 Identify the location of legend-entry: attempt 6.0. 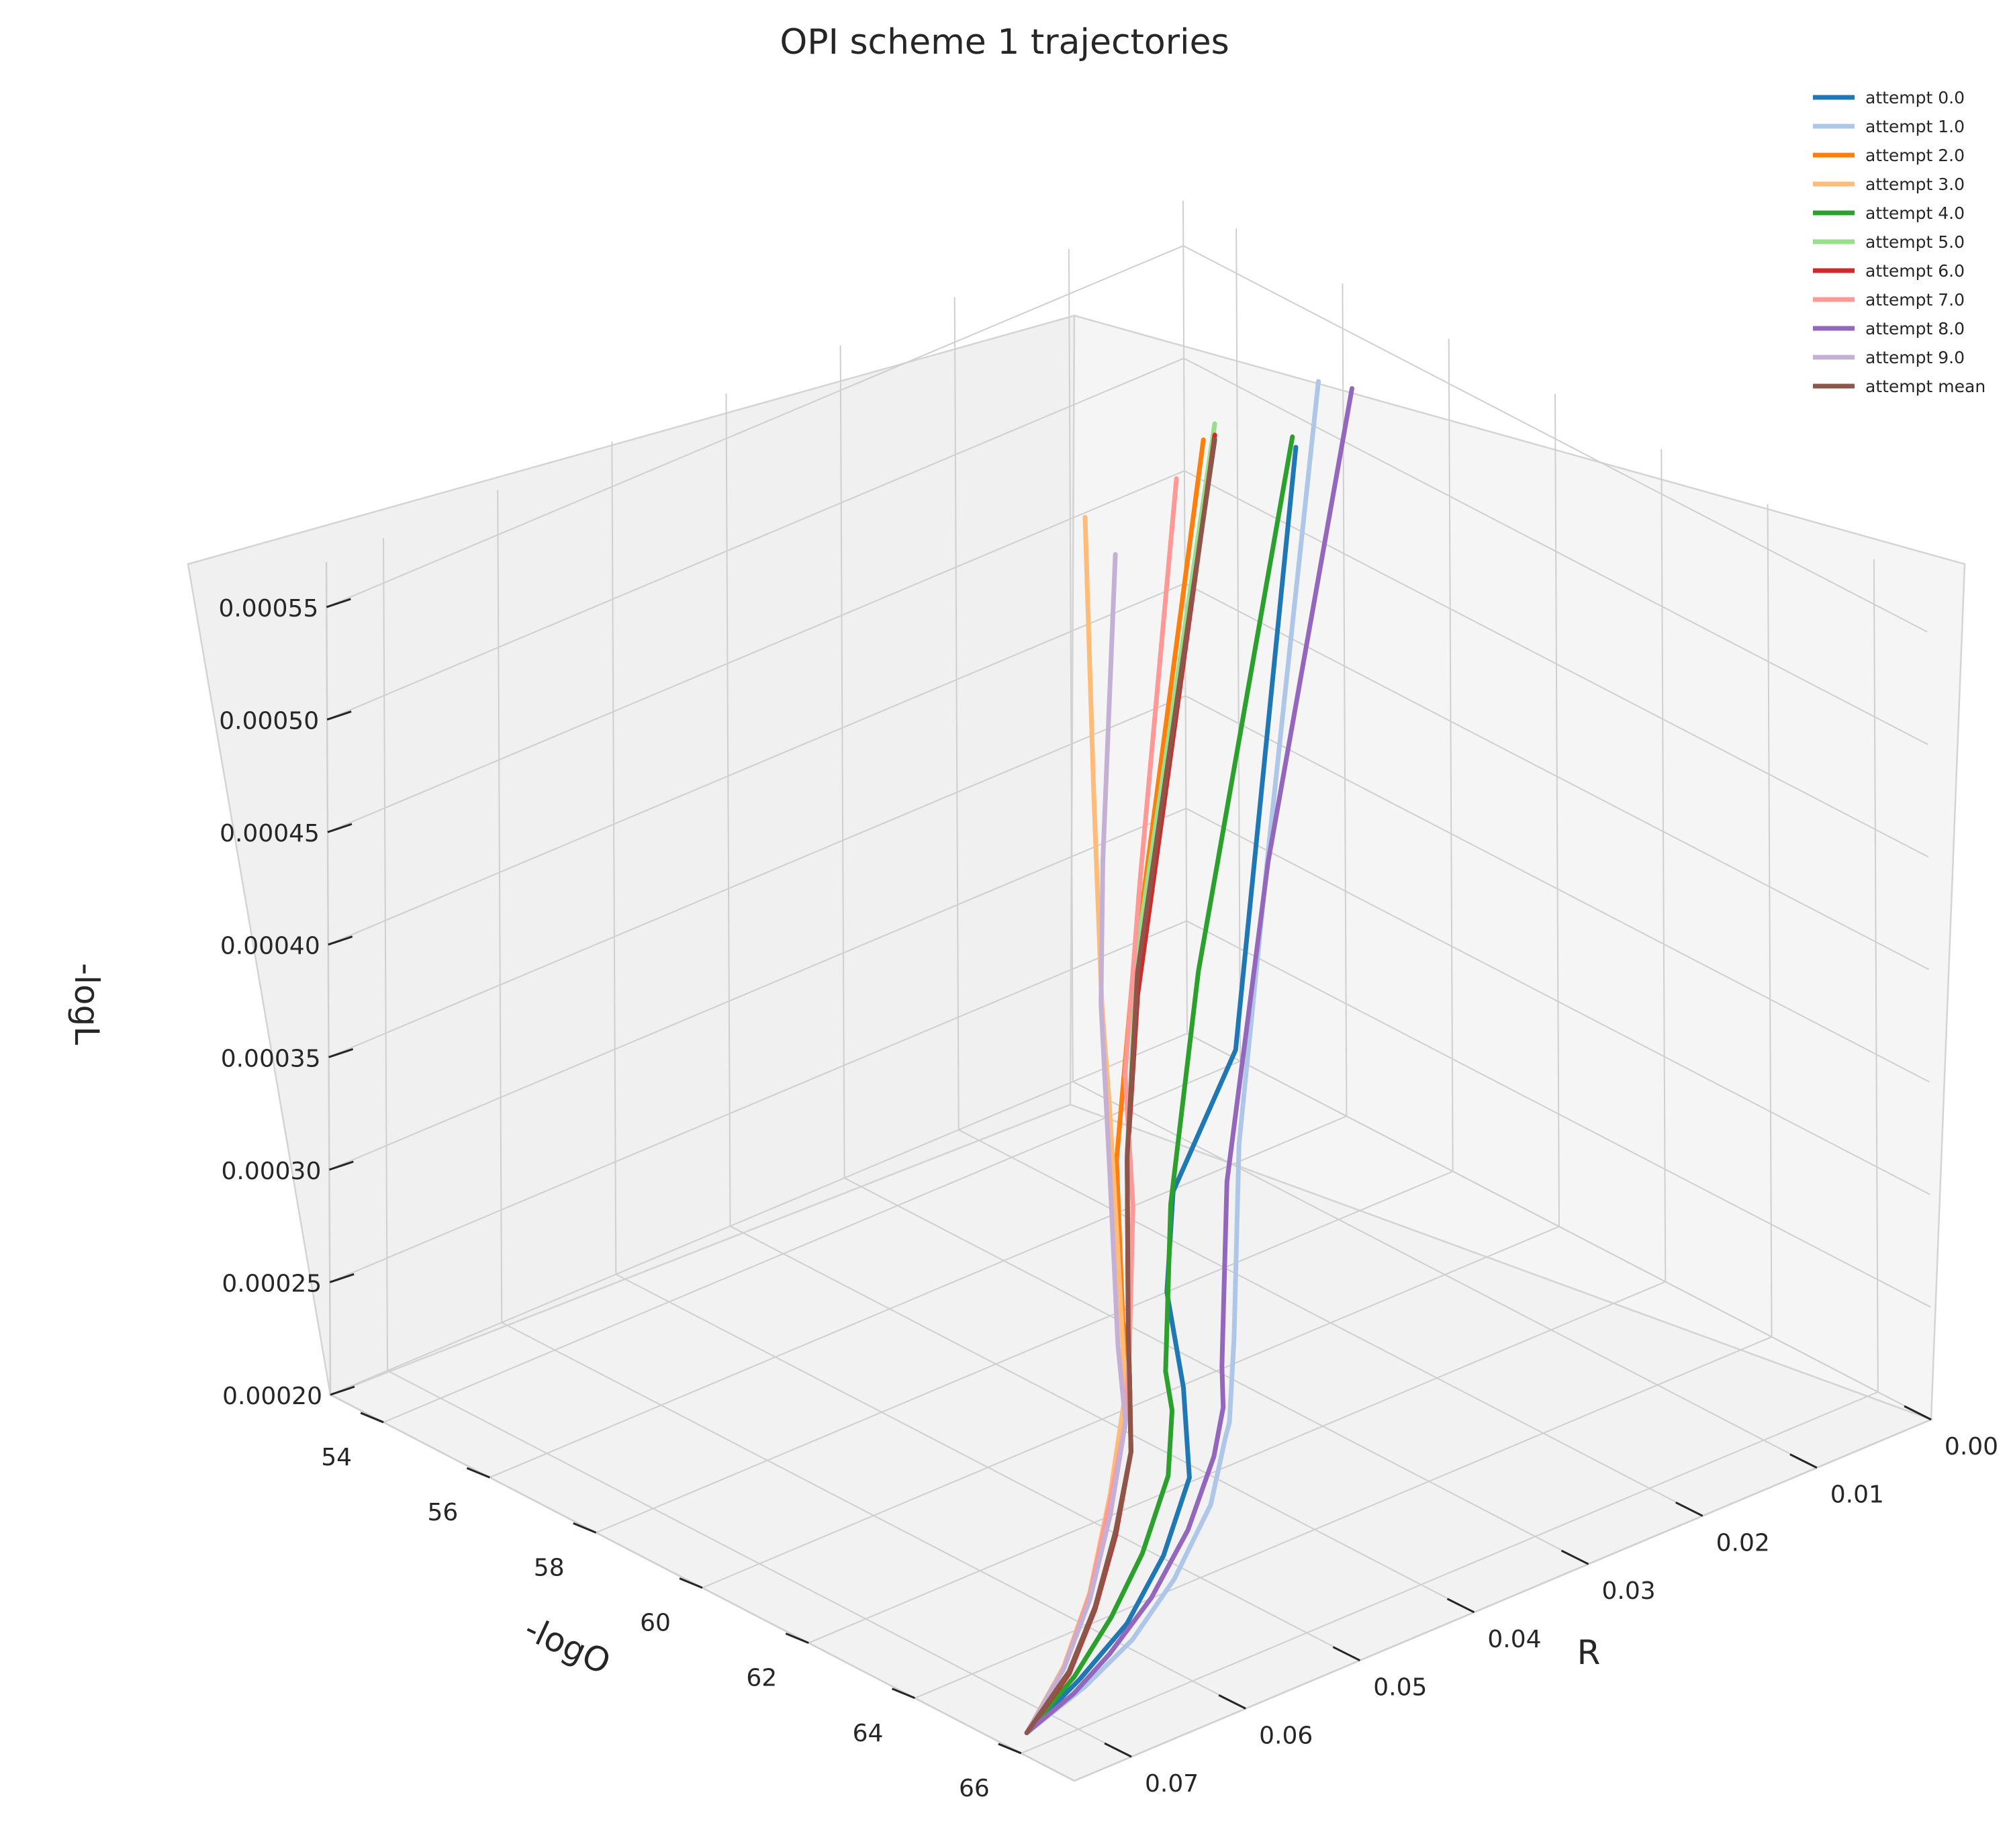
(1915, 271).